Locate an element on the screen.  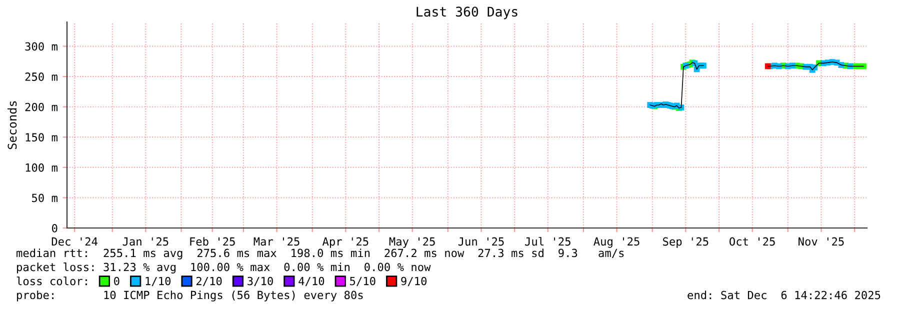
y-tick-label: 0 is located at coordinates (55, 228).